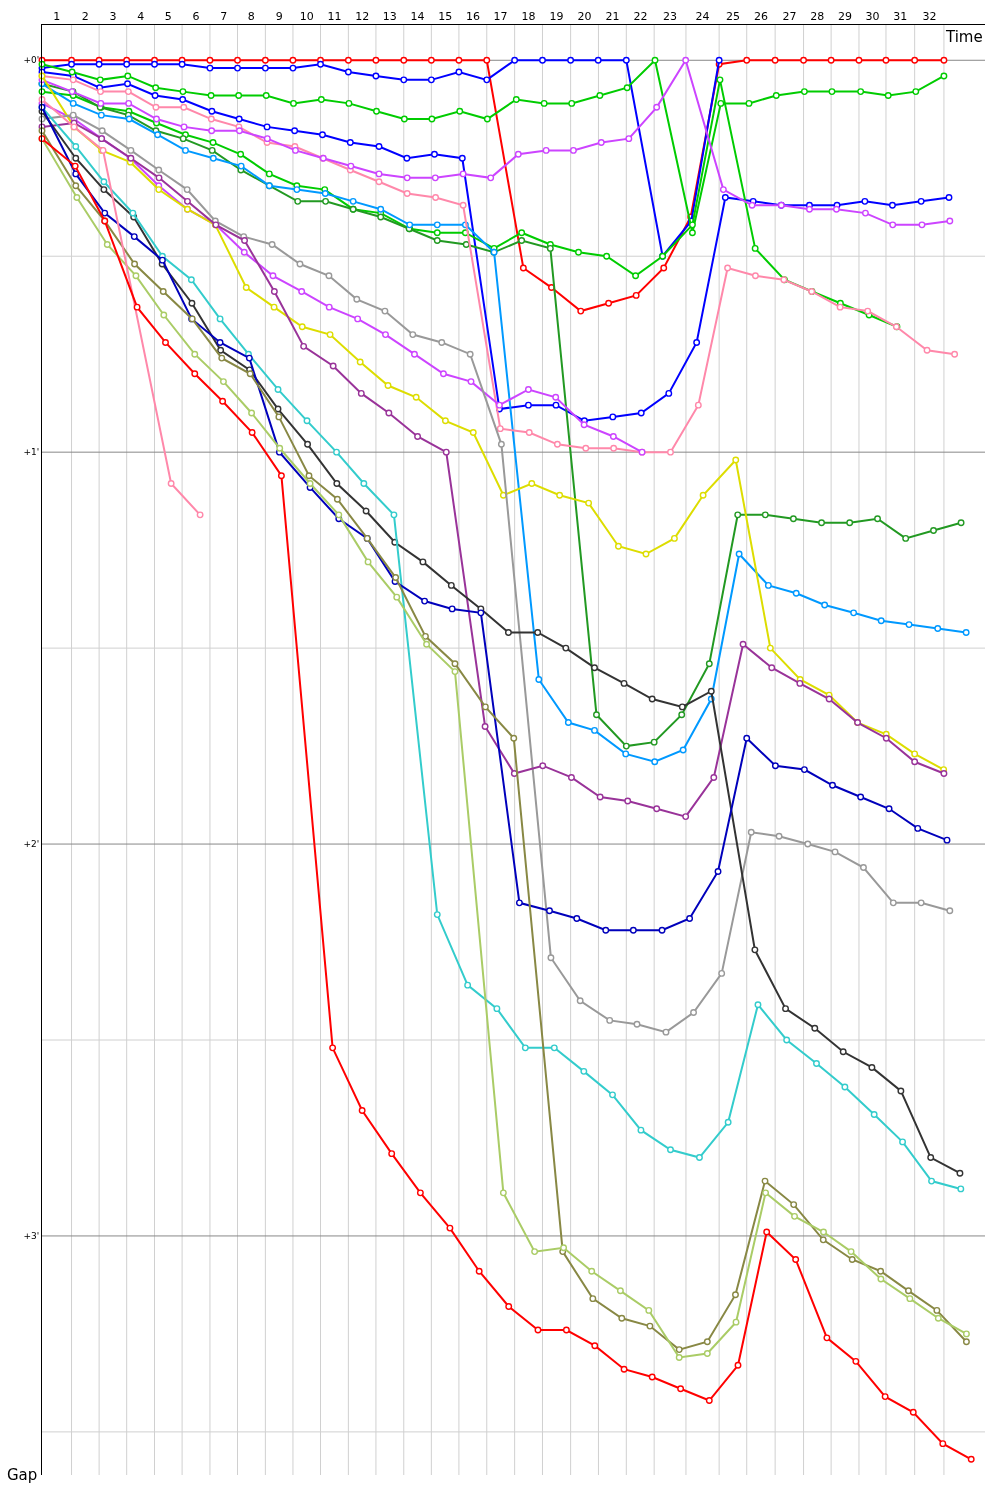 The height and width of the screenshot is (1500, 1000). Describe the element at coordinates (31, 60) in the screenshot. I see `y-tick-label: +0'` at that location.